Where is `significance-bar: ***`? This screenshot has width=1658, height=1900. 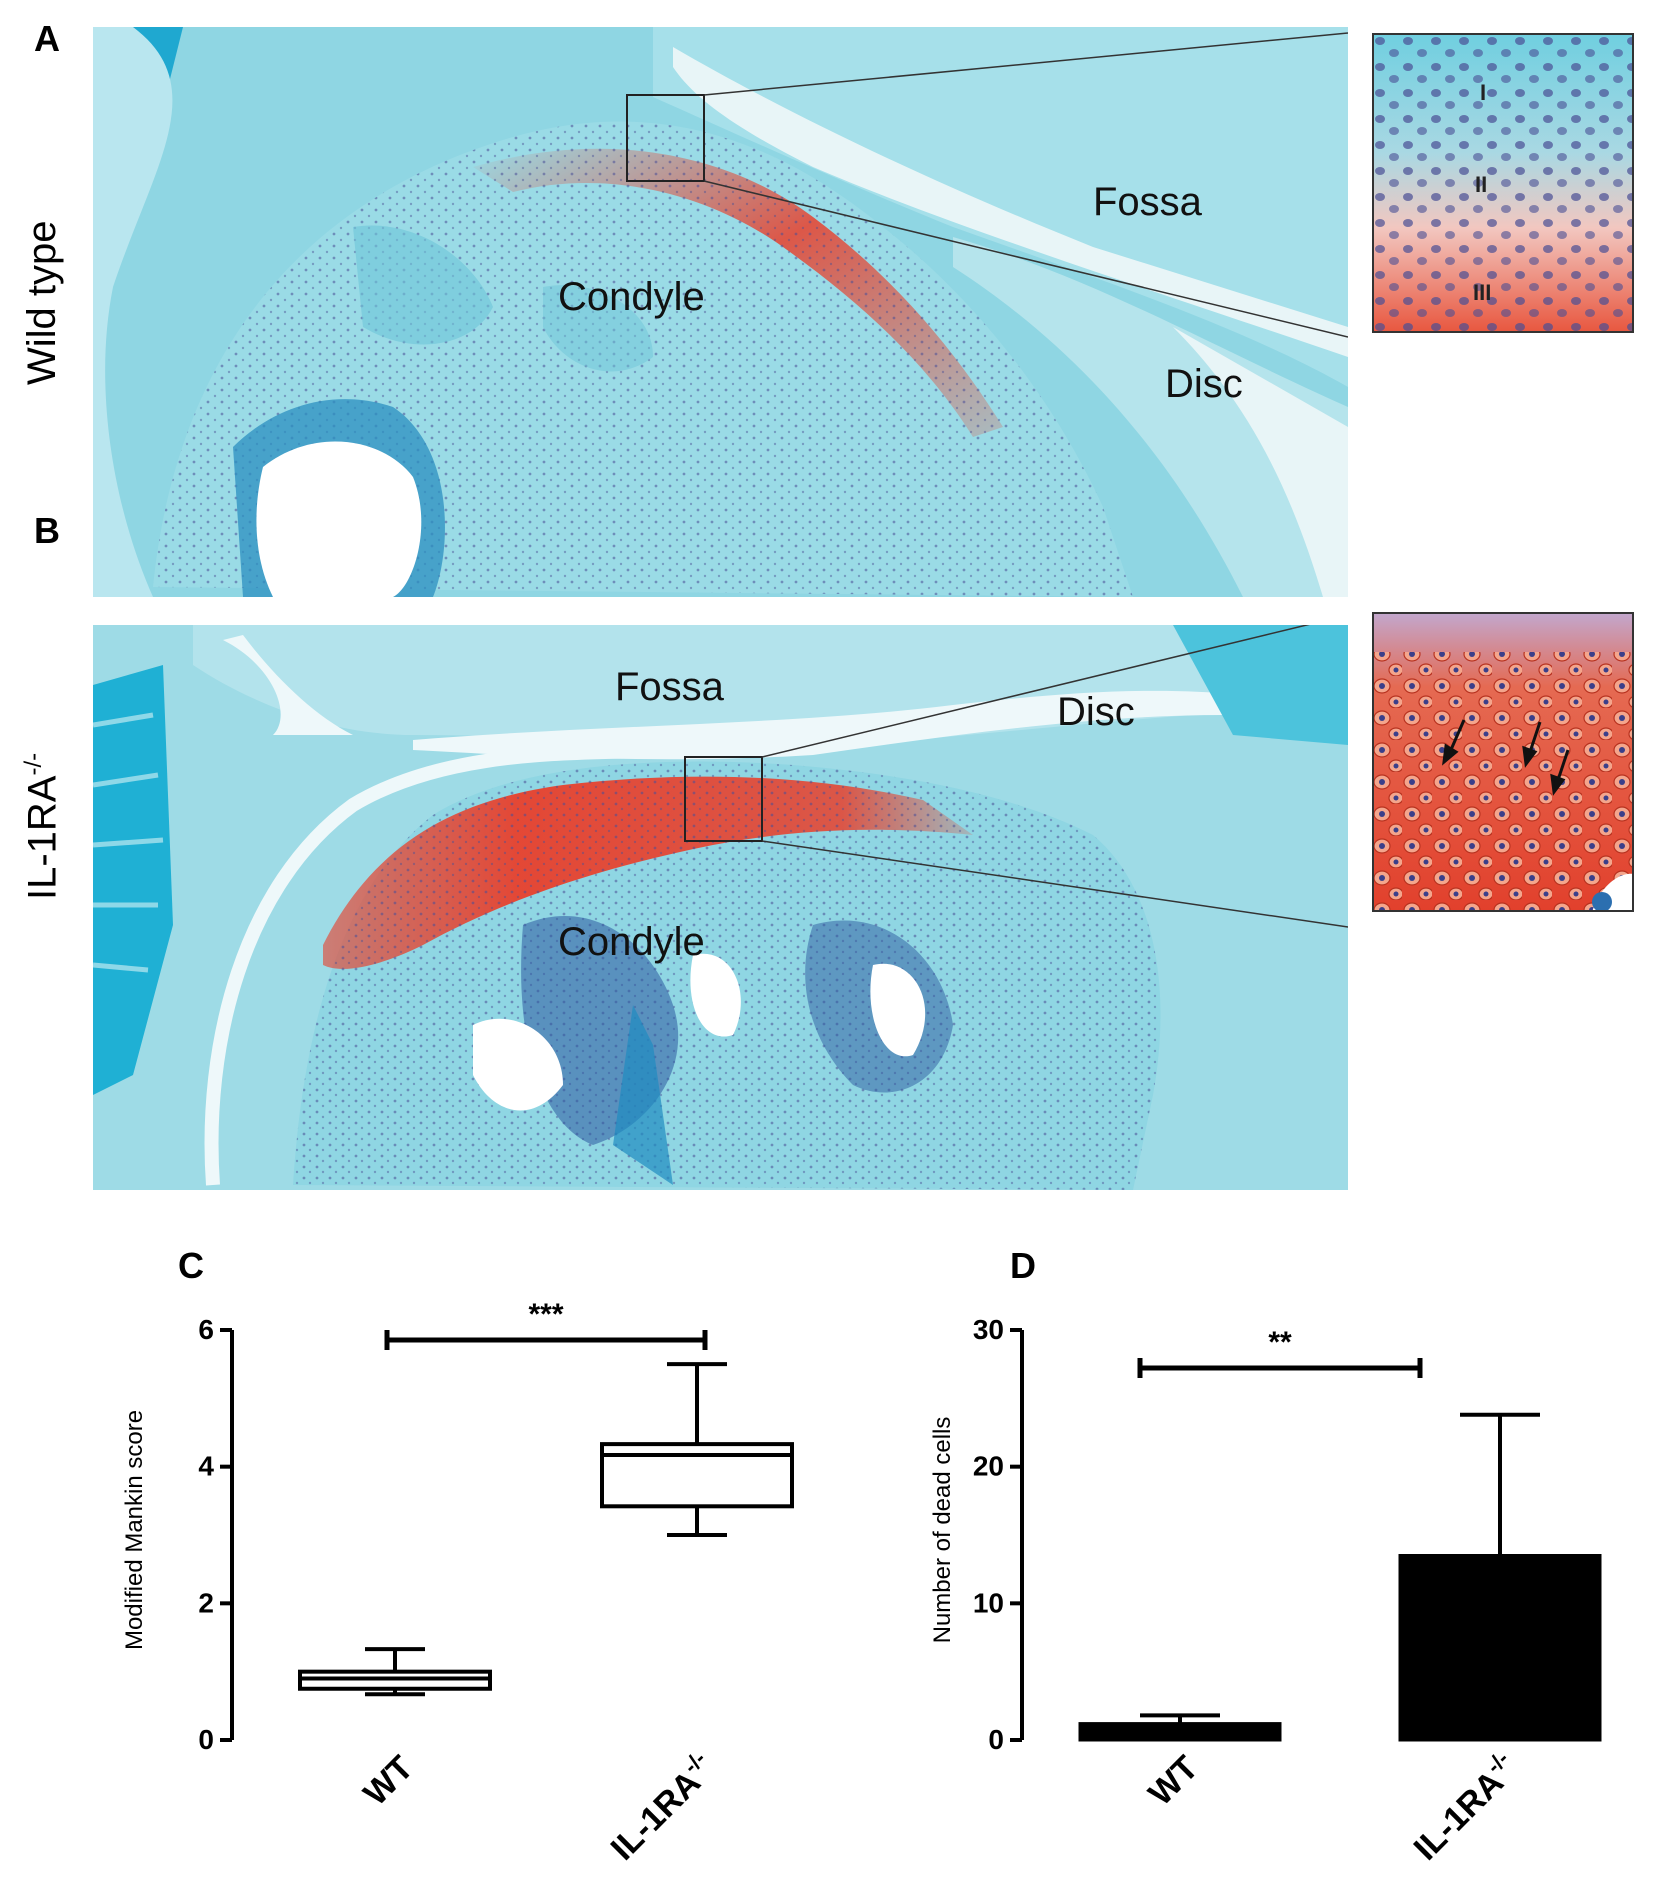
significance-bar: *** is located at coordinates (546, 1324).